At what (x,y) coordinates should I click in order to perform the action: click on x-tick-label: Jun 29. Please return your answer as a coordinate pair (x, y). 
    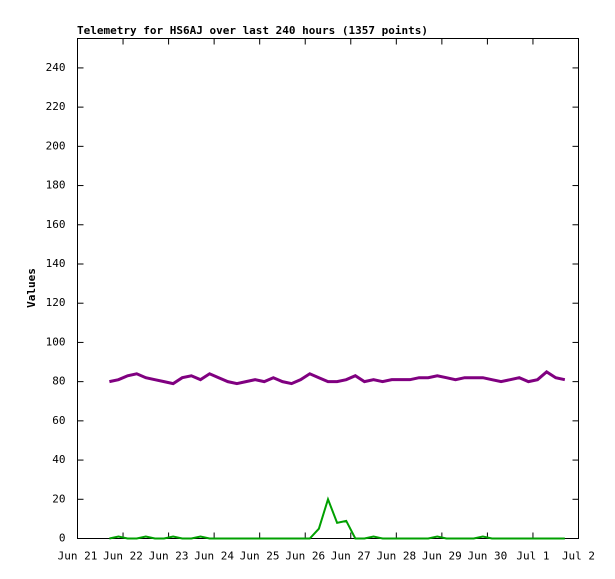
    Looking at the image, I should click on (442, 556).